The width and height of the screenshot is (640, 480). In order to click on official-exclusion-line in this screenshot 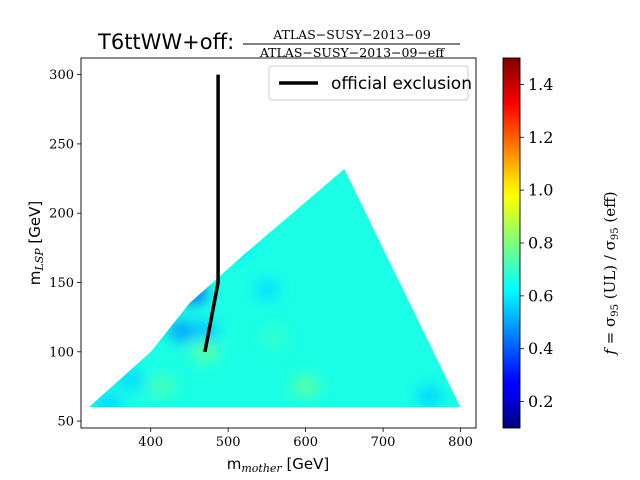, I will do `click(211, 213)`.